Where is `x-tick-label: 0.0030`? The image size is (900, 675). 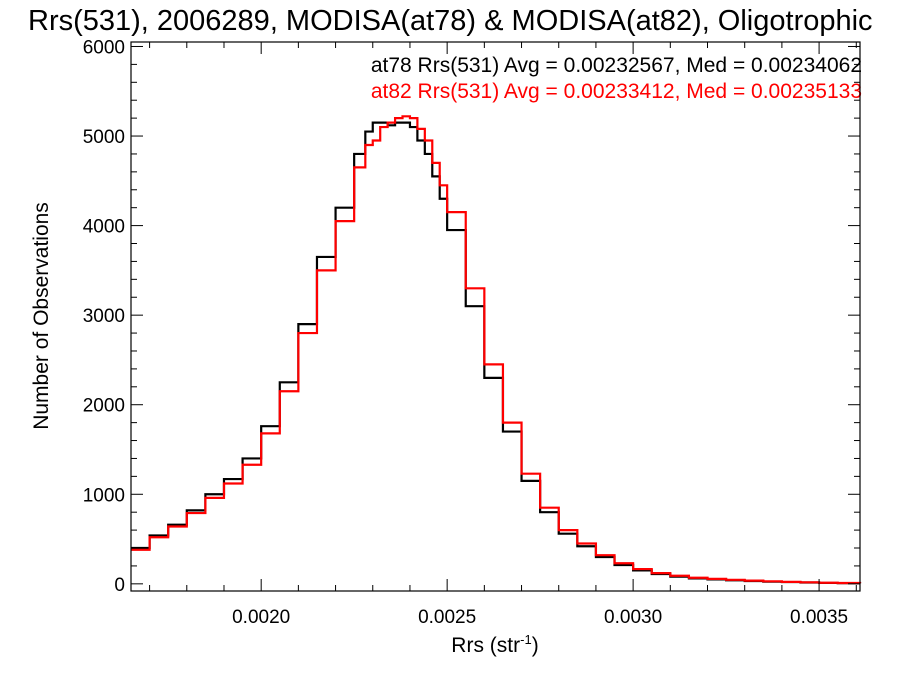
x-tick-label: 0.0030 is located at coordinates (633, 617).